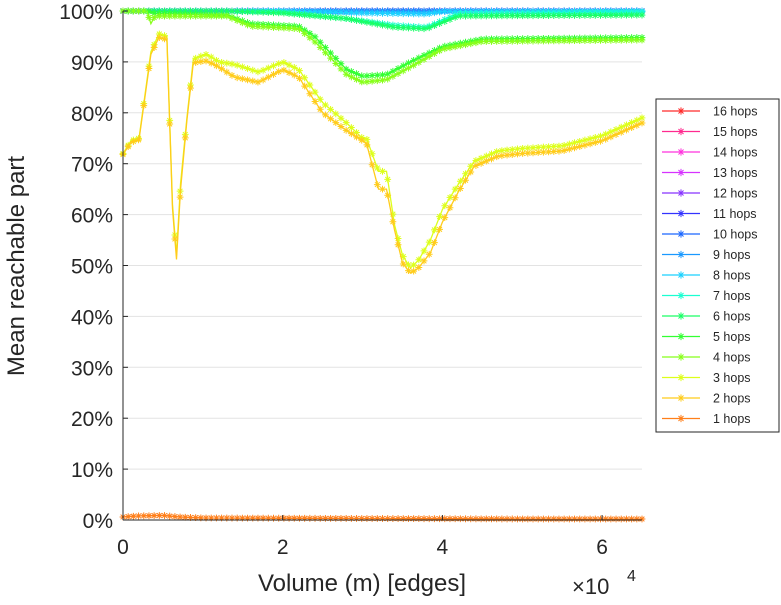 The width and height of the screenshot is (781, 605). I want to click on legend-entry: 12 hops, so click(709, 194).